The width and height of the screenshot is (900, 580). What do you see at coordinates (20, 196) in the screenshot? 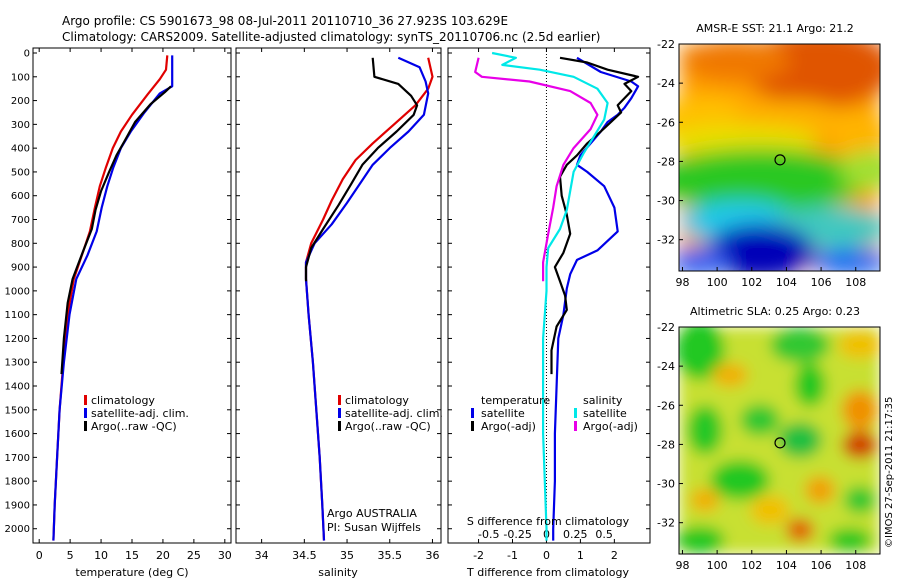
I see `depth-tick-label: 600` at bounding box center [20, 196].